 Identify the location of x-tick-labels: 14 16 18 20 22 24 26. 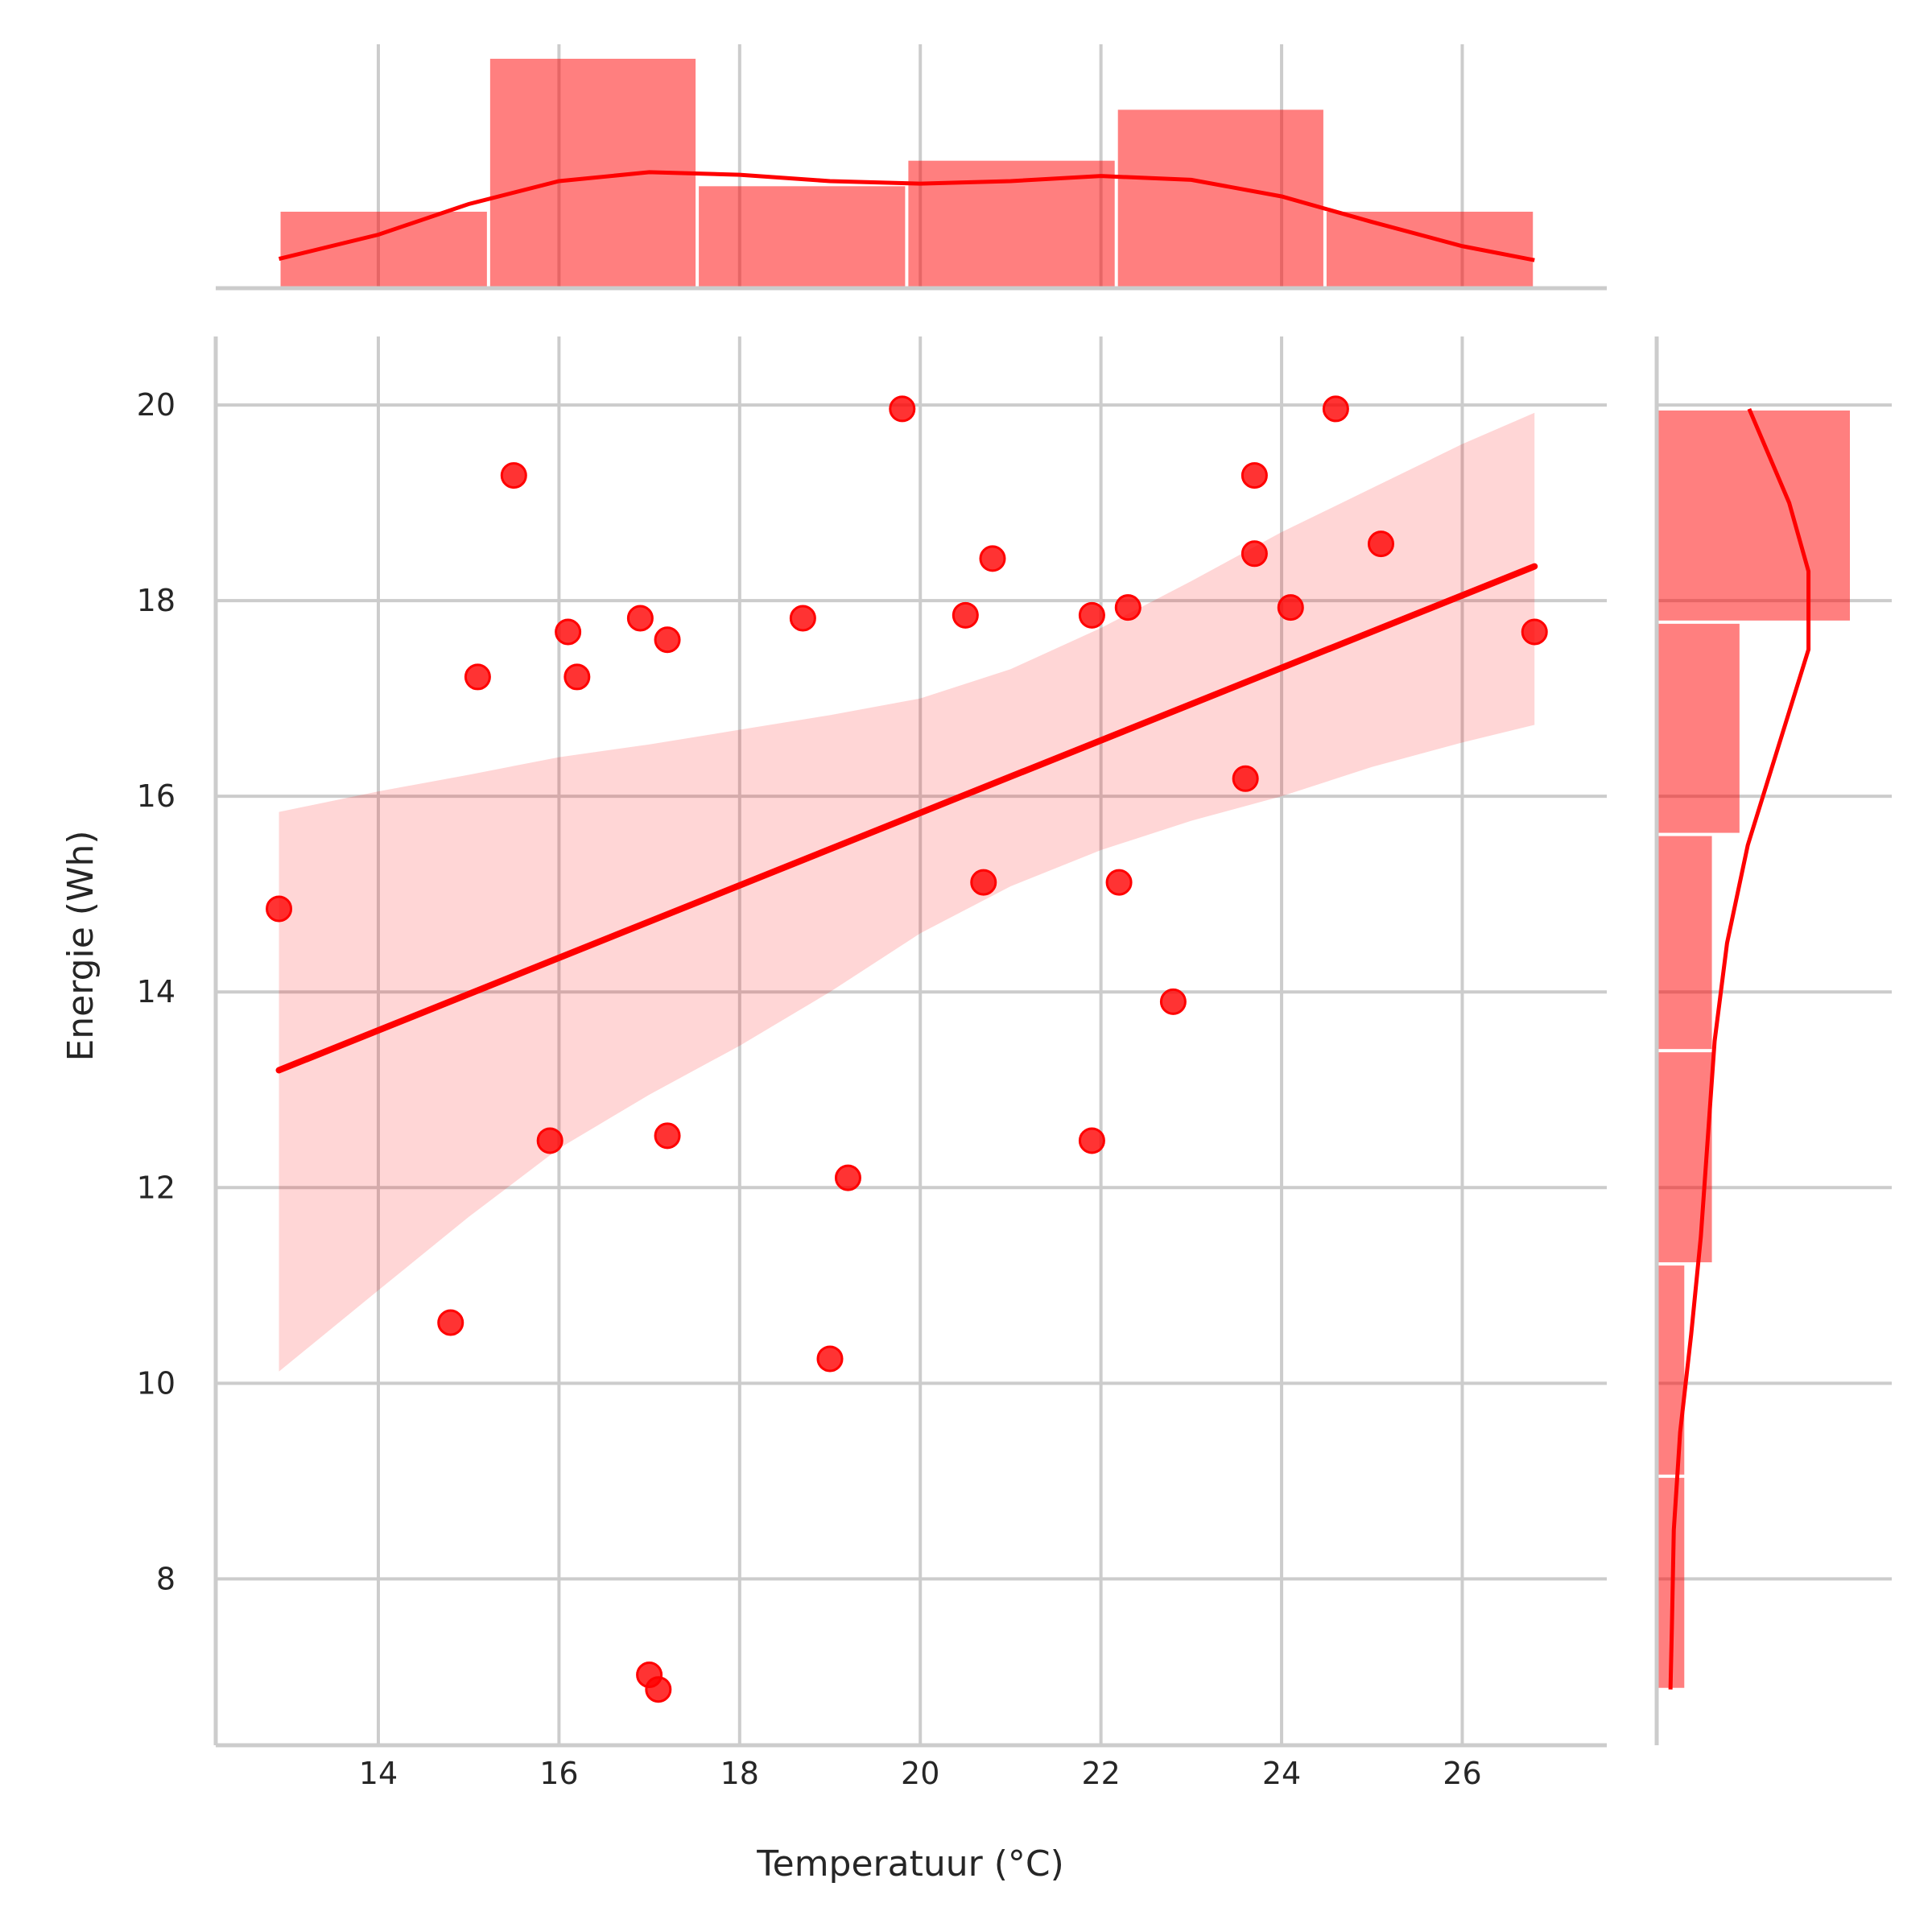
(920, 1773).